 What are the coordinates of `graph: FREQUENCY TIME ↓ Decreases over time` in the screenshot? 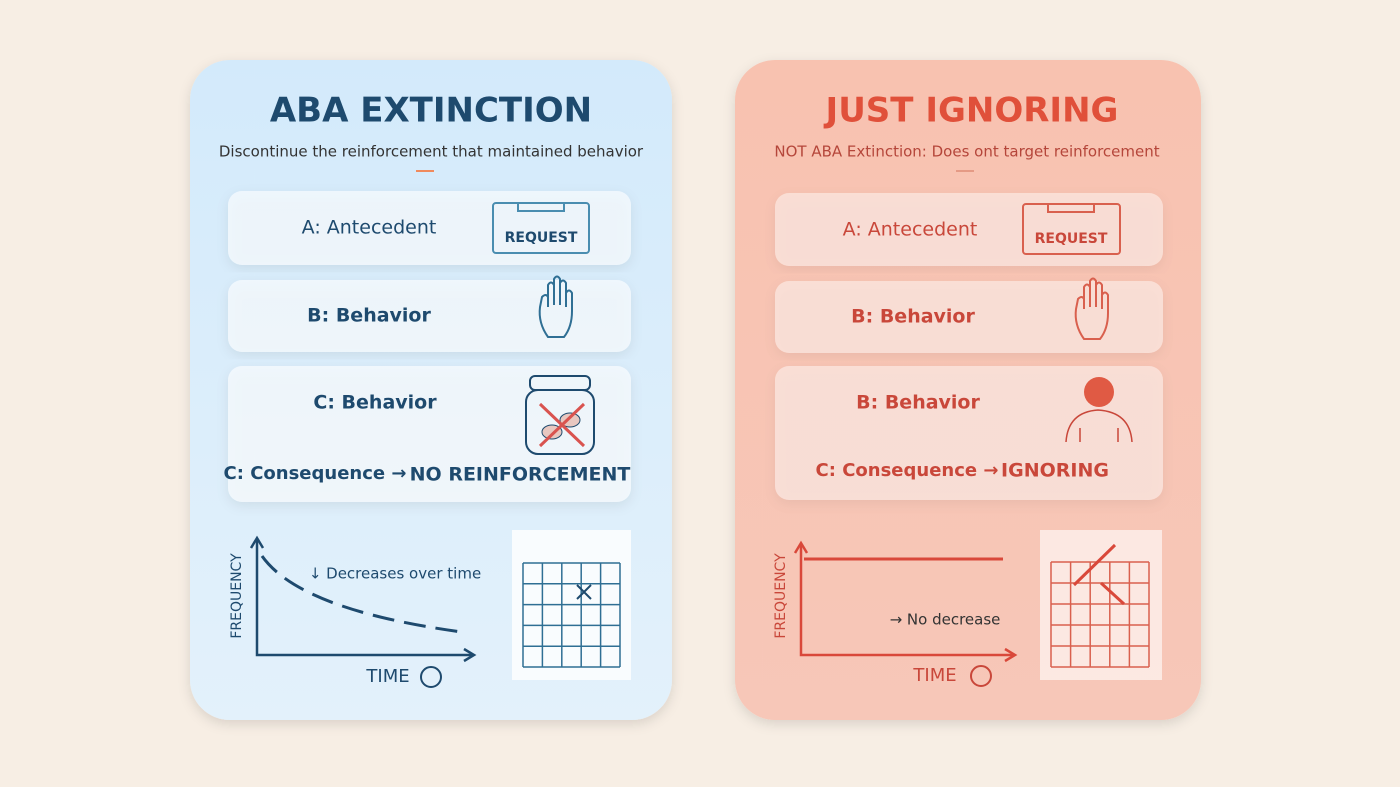 It's located at (355, 611).